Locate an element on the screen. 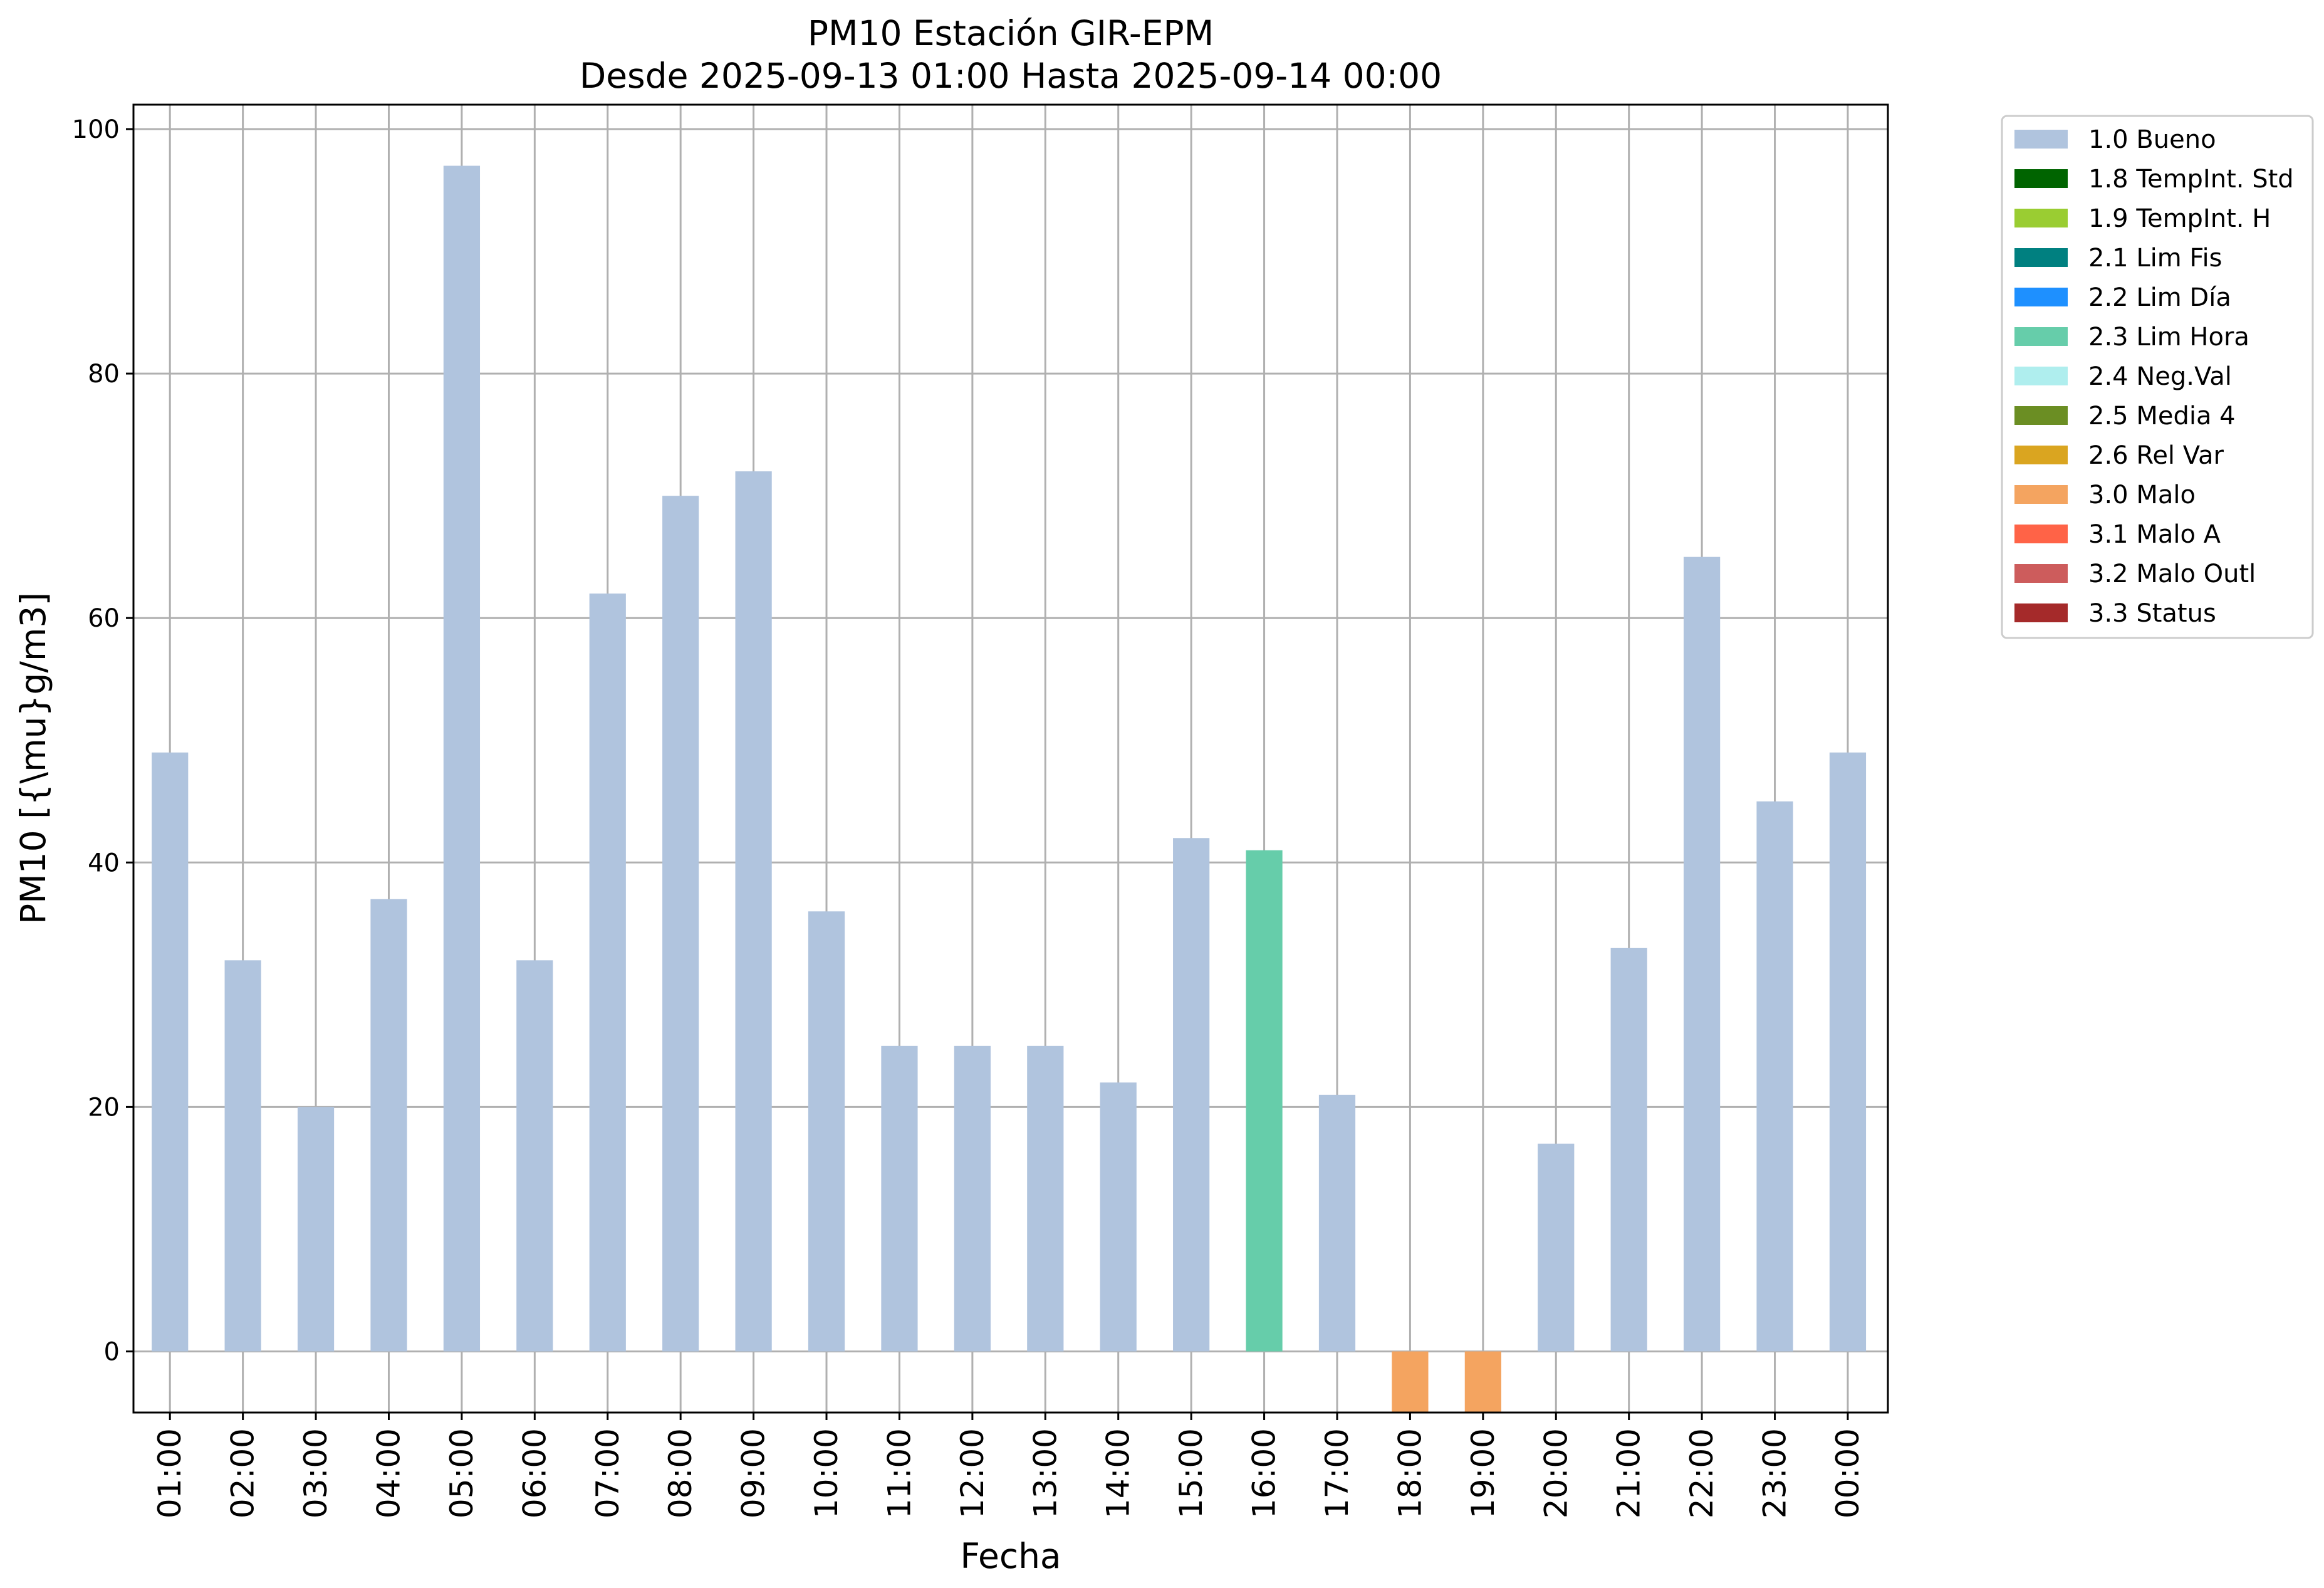 The height and width of the screenshot is (1588, 2324). x-tick-label: 06:00 is located at coordinates (534, 1473).